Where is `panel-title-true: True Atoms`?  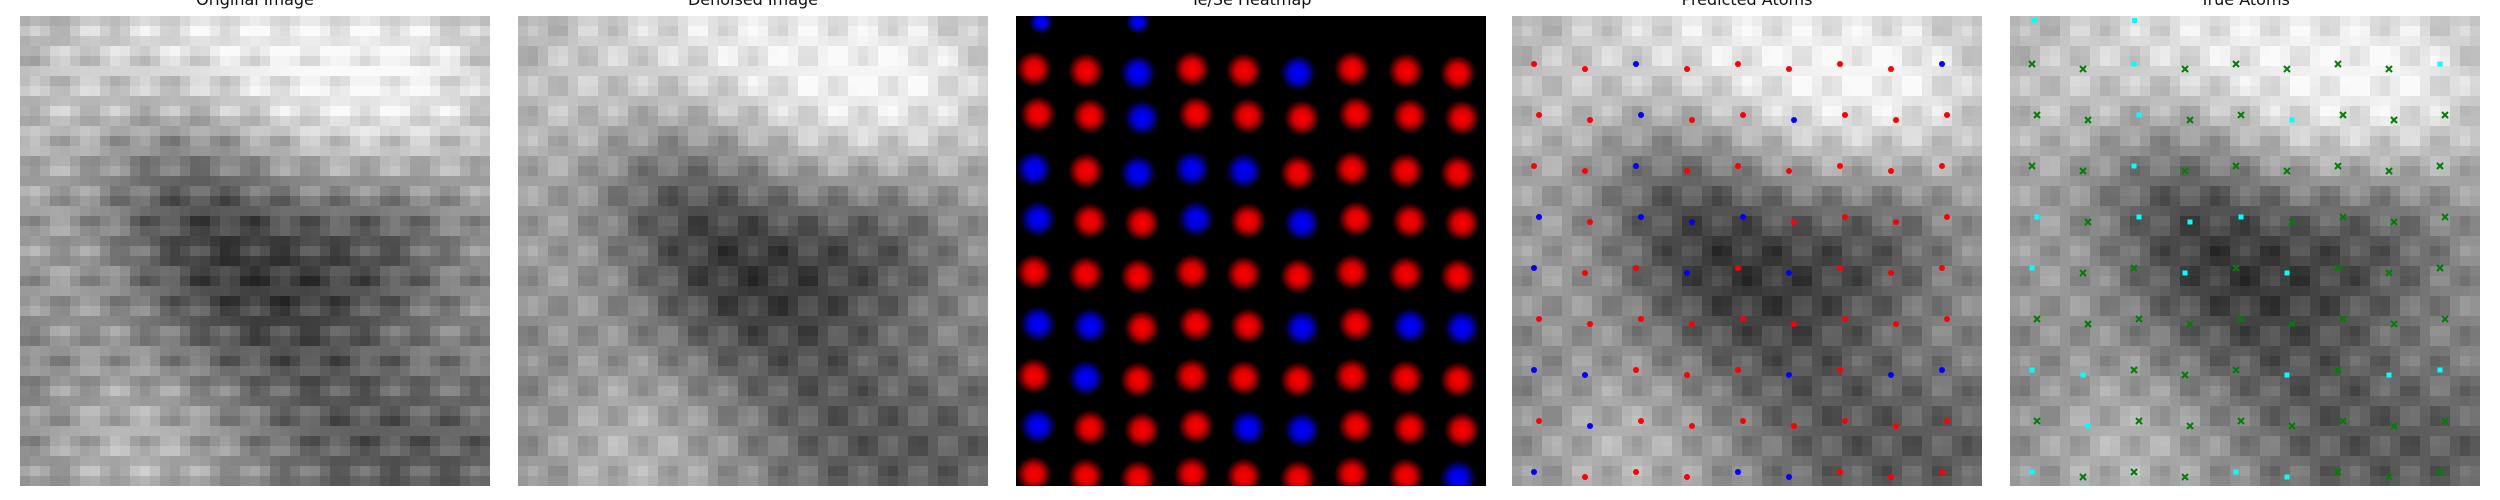 panel-title-true: True Atoms is located at coordinates (2245, 5).